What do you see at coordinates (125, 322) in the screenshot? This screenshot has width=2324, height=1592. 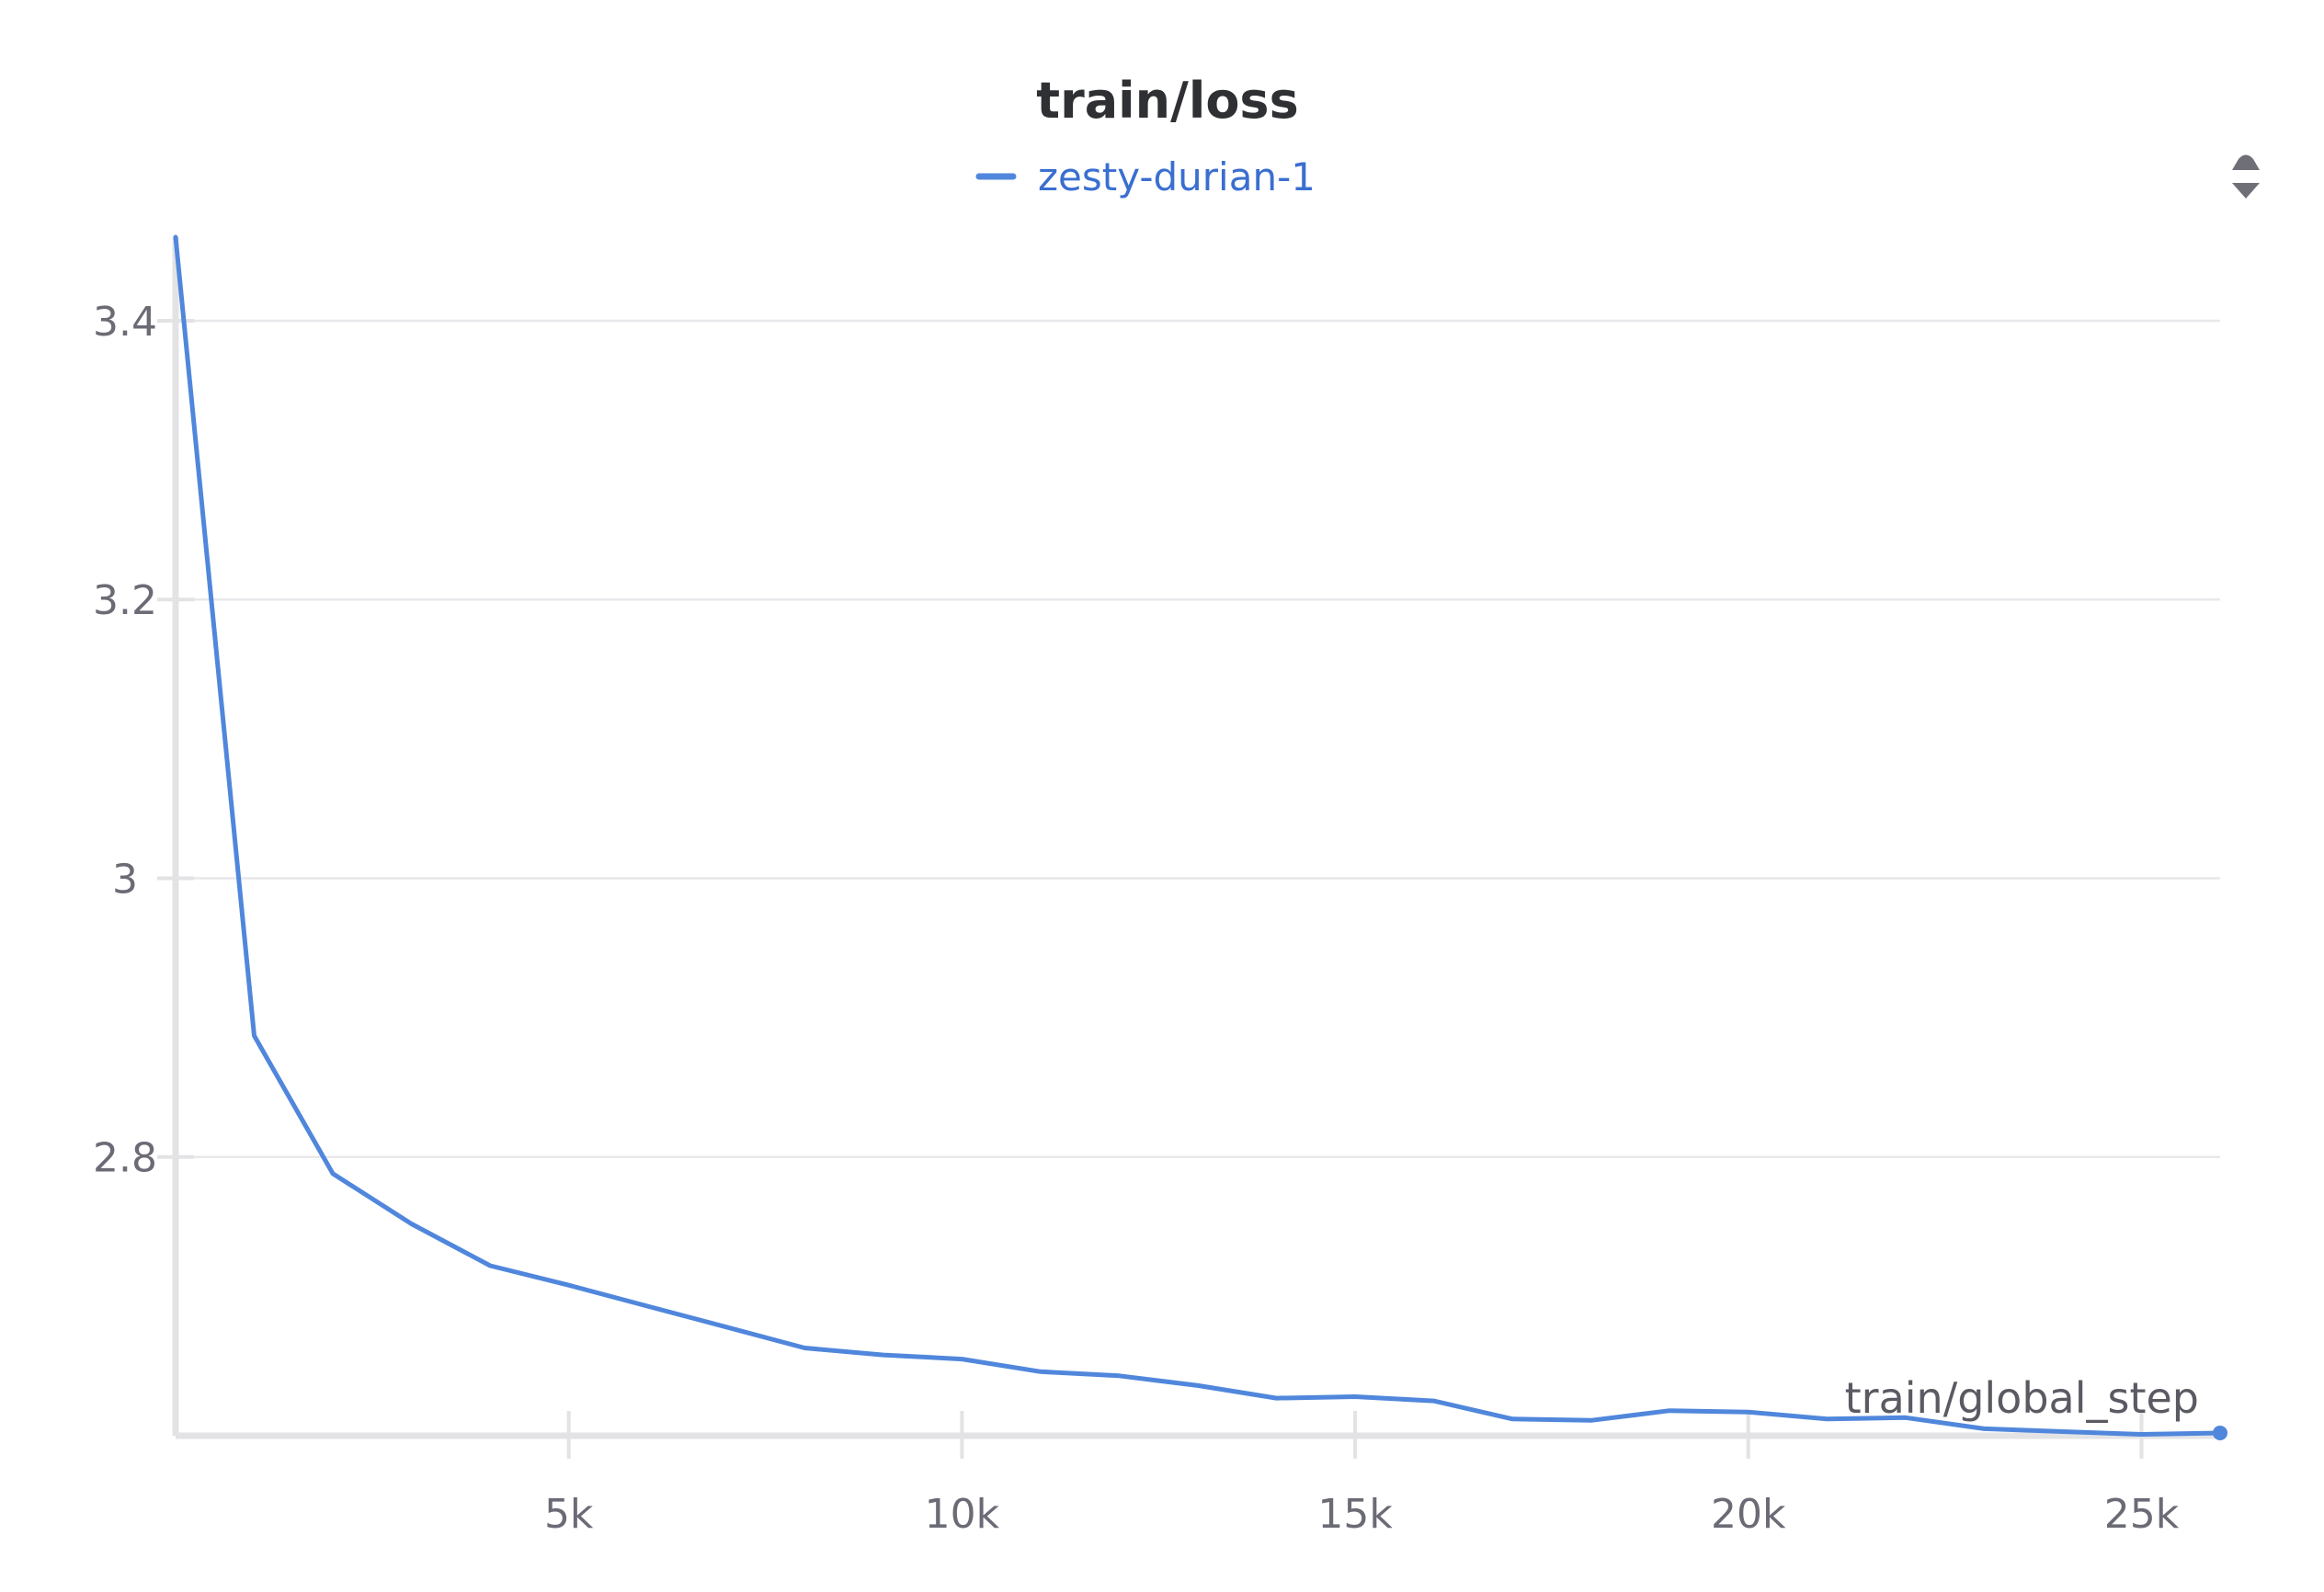 I see `y-tick-label: 3.4` at bounding box center [125, 322].